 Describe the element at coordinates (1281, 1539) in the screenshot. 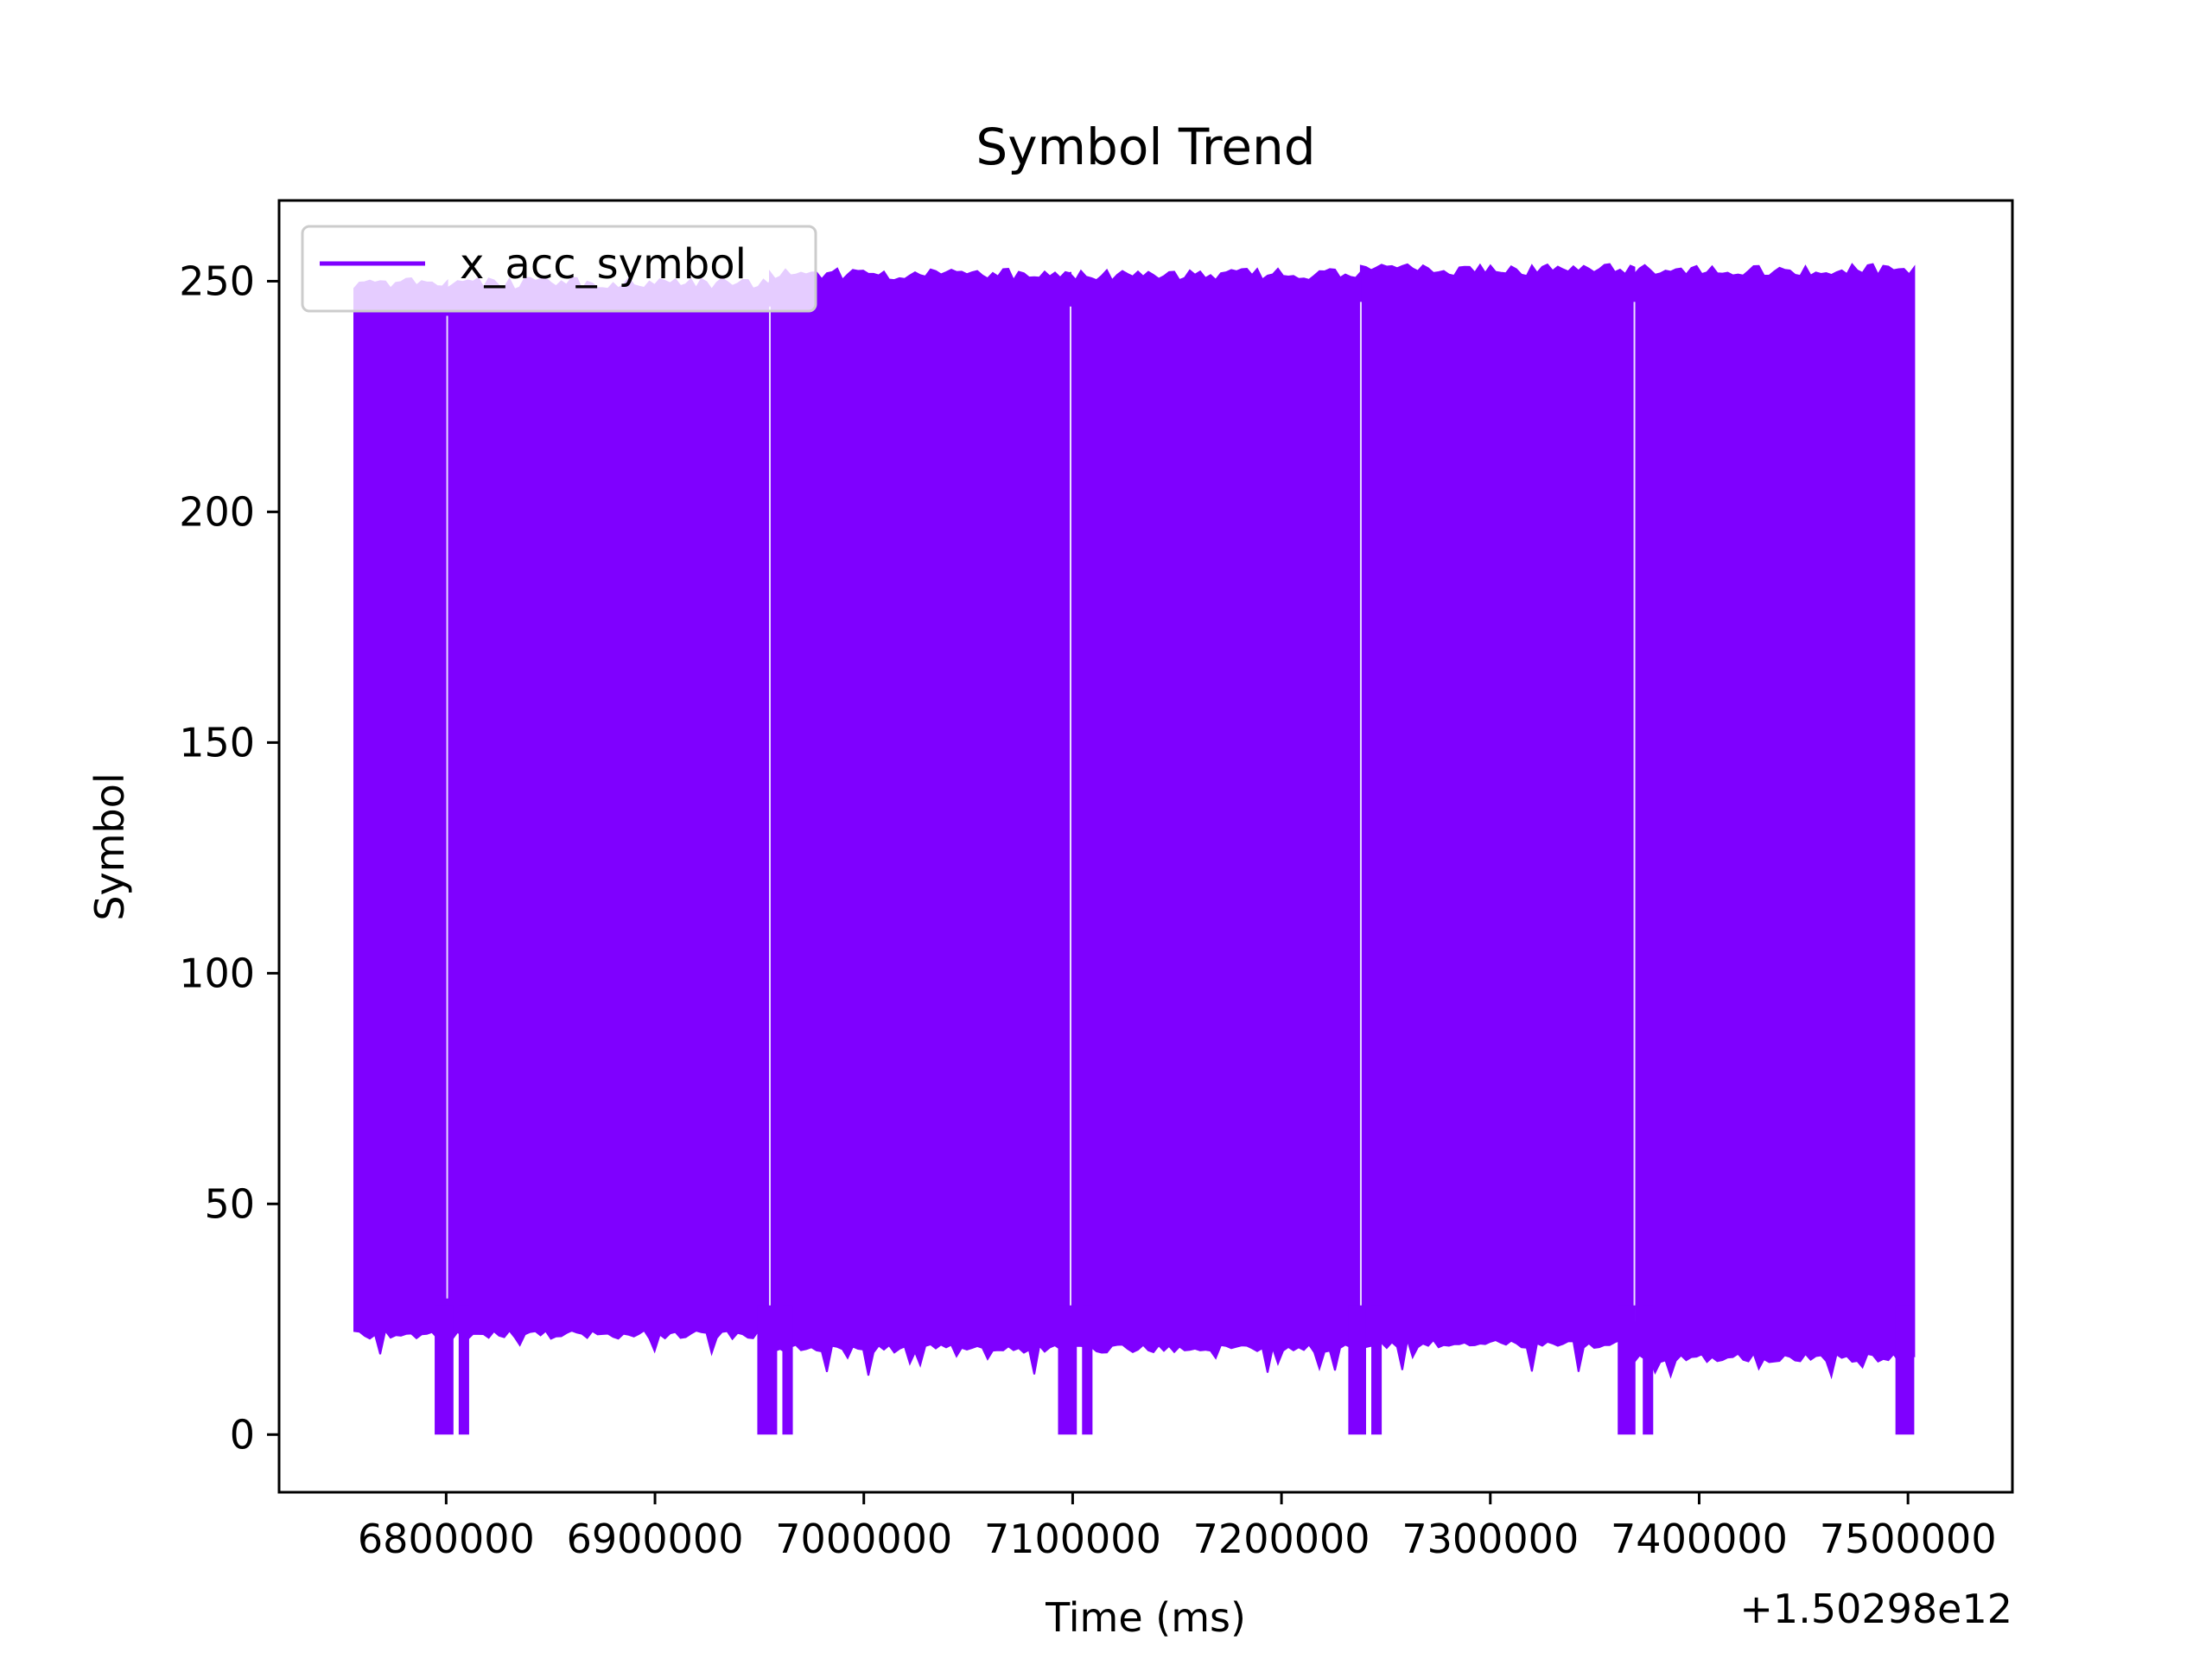

I see `x-tick-label-4: 7200000` at that location.